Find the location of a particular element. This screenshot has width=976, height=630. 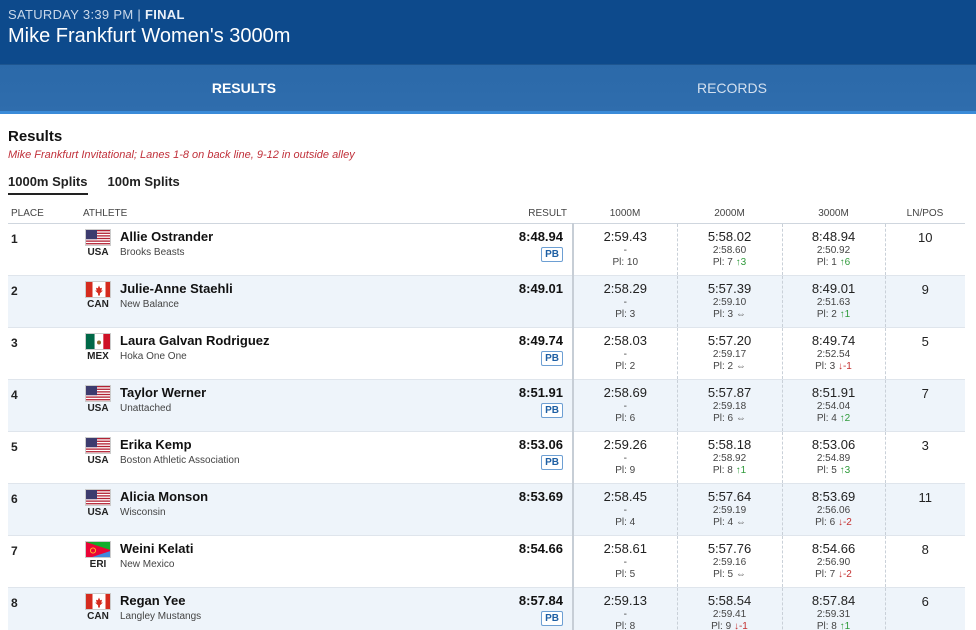

split-3000m-cell: 8:51.91 2:54.04 Pl: 4 ↑2 is located at coordinates (834, 405).